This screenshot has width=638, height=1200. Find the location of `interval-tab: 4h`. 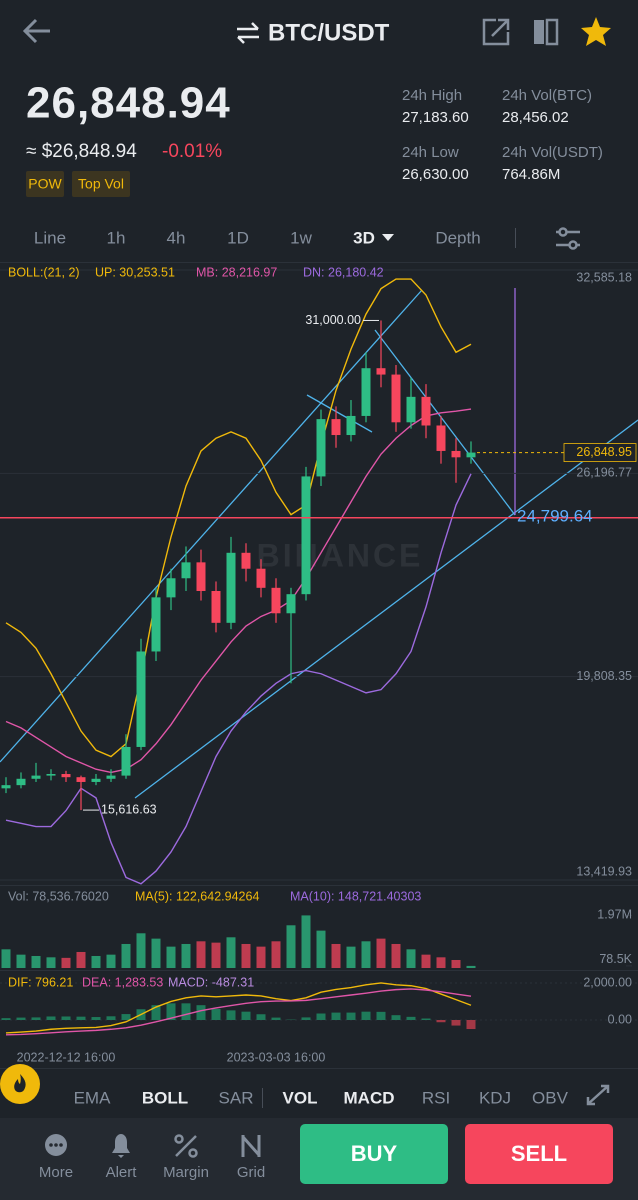

interval-tab: 4h is located at coordinates (176, 237).